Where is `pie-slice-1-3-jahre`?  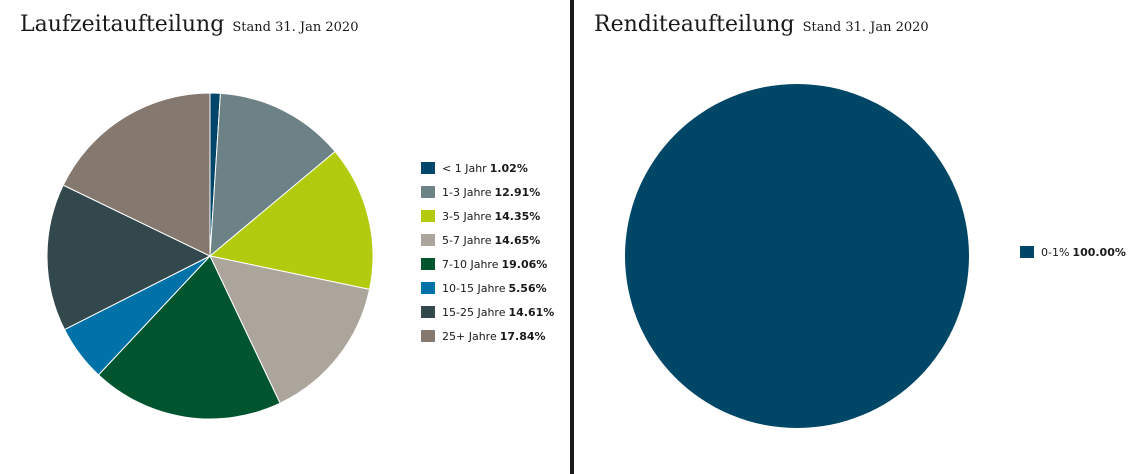
pie-slice-1-3-jahre is located at coordinates (272, 175).